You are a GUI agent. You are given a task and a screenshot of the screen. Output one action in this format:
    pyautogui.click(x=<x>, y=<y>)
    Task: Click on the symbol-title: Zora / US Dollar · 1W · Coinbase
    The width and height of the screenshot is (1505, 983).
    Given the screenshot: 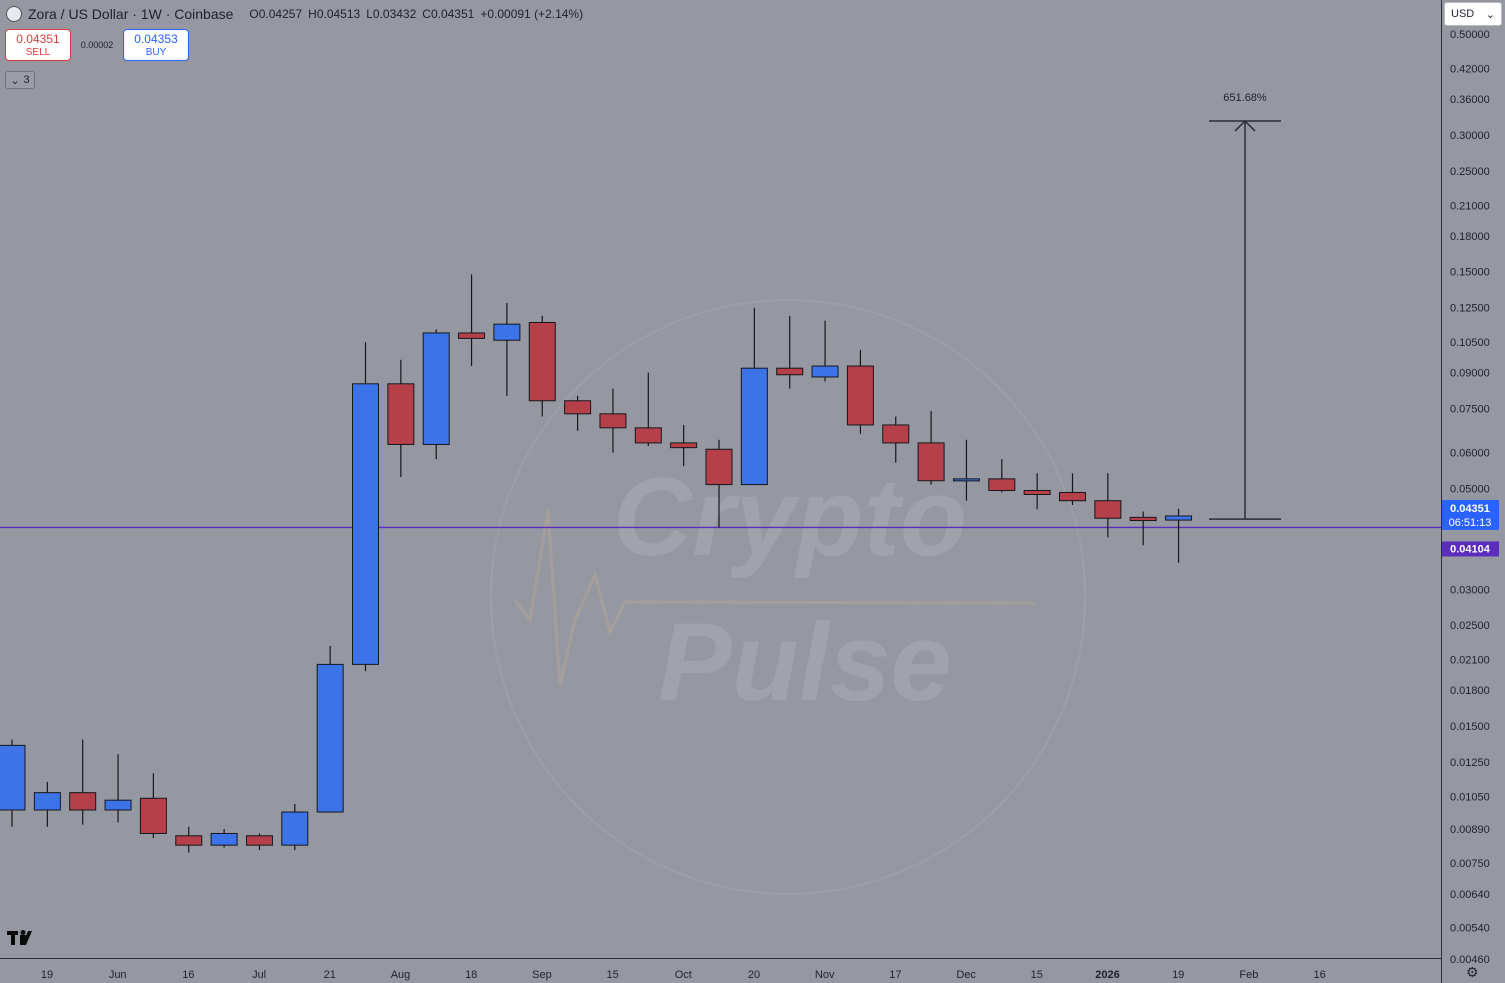 What is the action you would take?
    pyautogui.click(x=131, y=14)
    